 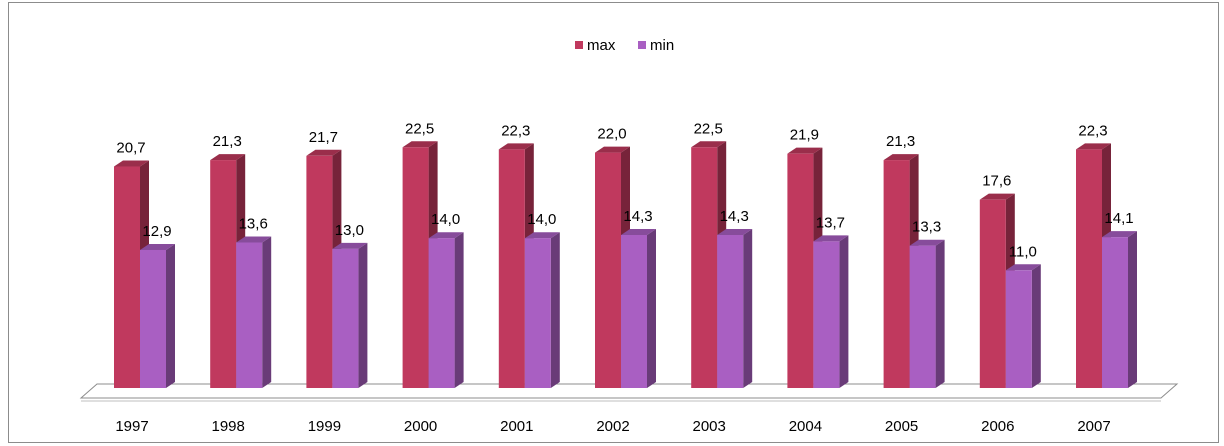 What do you see at coordinates (516, 426) in the screenshot?
I see `x-tick-2001: 2001` at bounding box center [516, 426].